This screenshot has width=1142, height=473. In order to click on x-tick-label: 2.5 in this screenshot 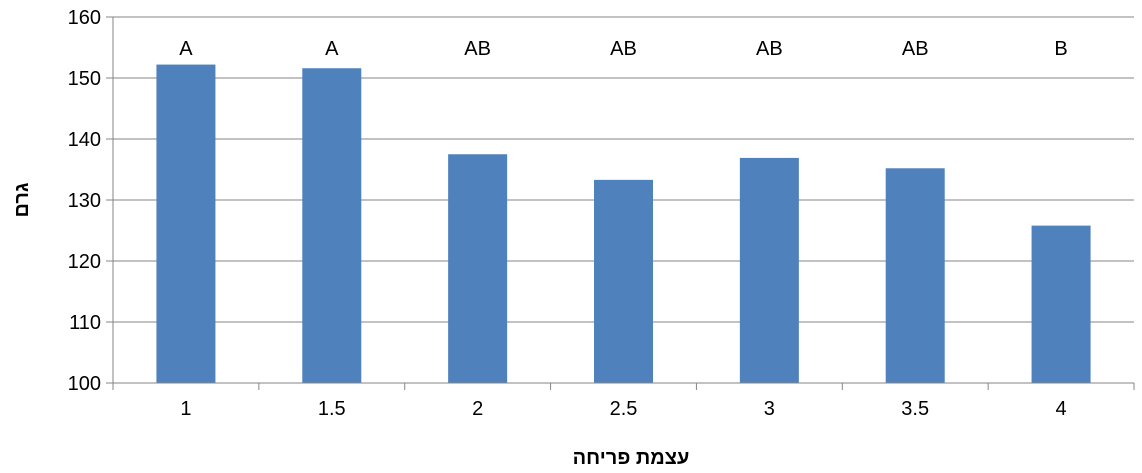, I will do `click(624, 409)`.